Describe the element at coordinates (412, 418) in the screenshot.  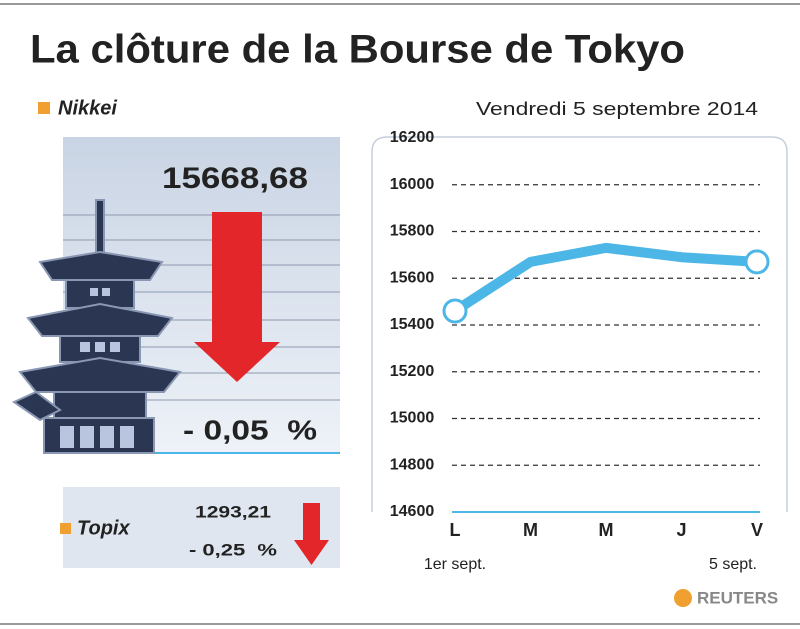
I see `y-tick-label: 15000` at that location.